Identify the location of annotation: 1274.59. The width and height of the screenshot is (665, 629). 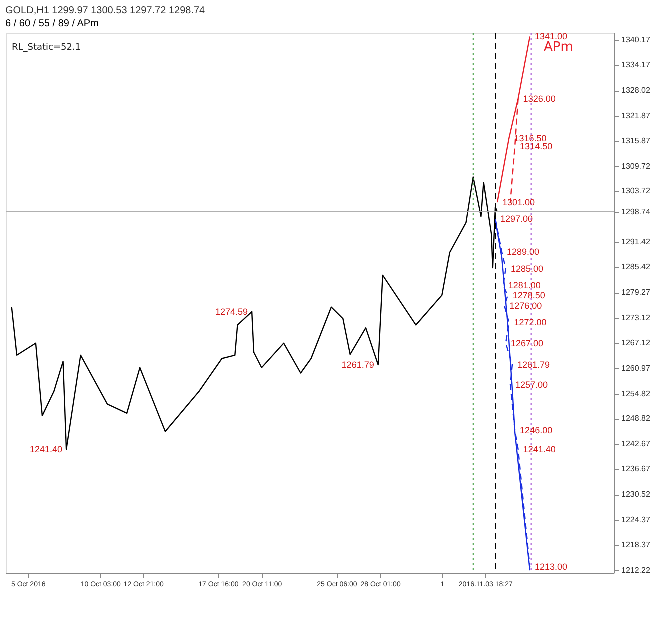
(232, 311).